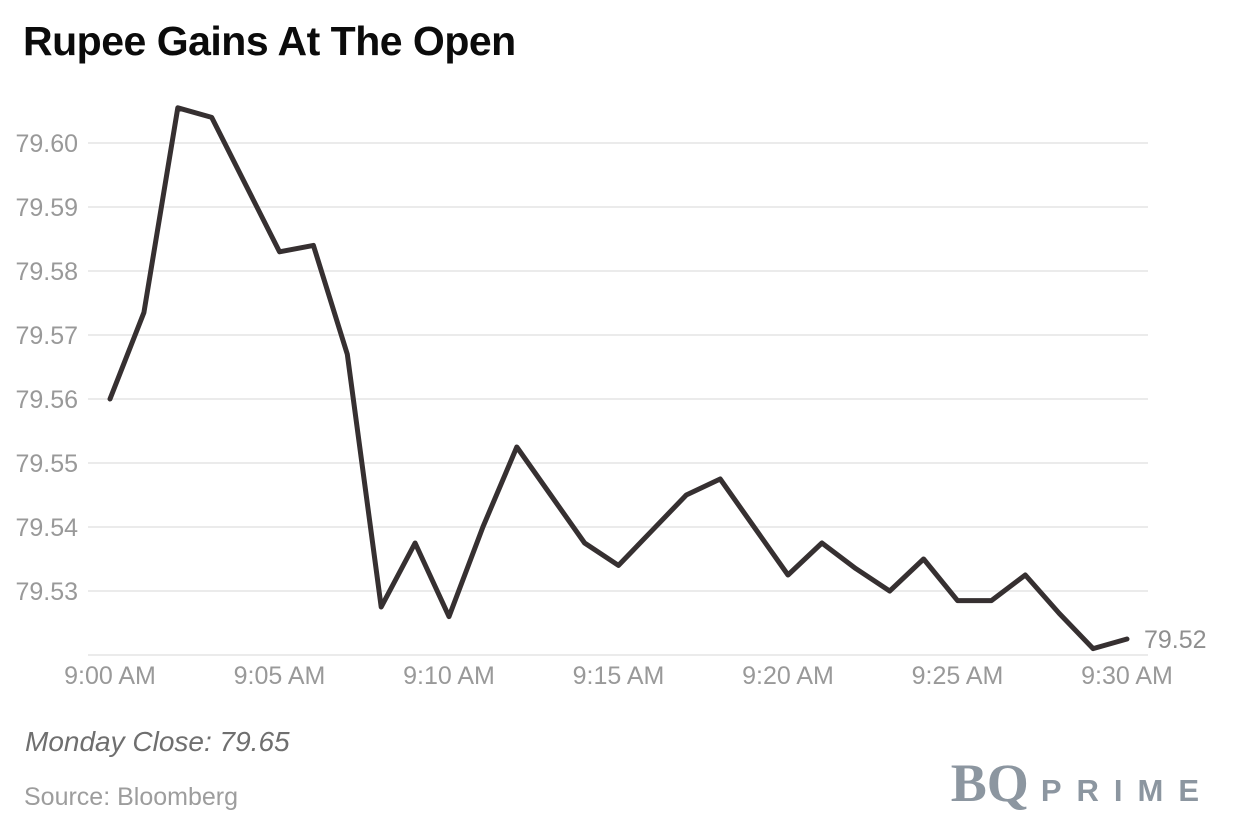 The height and width of the screenshot is (840, 1240). What do you see at coordinates (958, 676) in the screenshot?
I see `x-axis-tick-label: 9:25 AM` at bounding box center [958, 676].